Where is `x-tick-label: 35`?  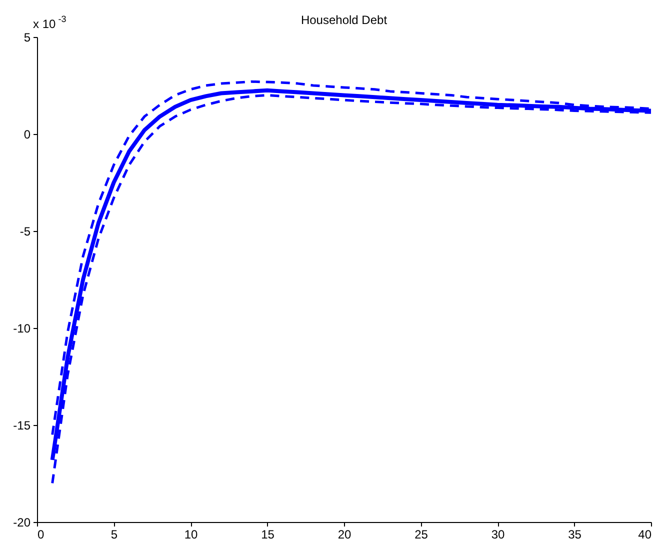
x-tick-label: 35 is located at coordinates (575, 535).